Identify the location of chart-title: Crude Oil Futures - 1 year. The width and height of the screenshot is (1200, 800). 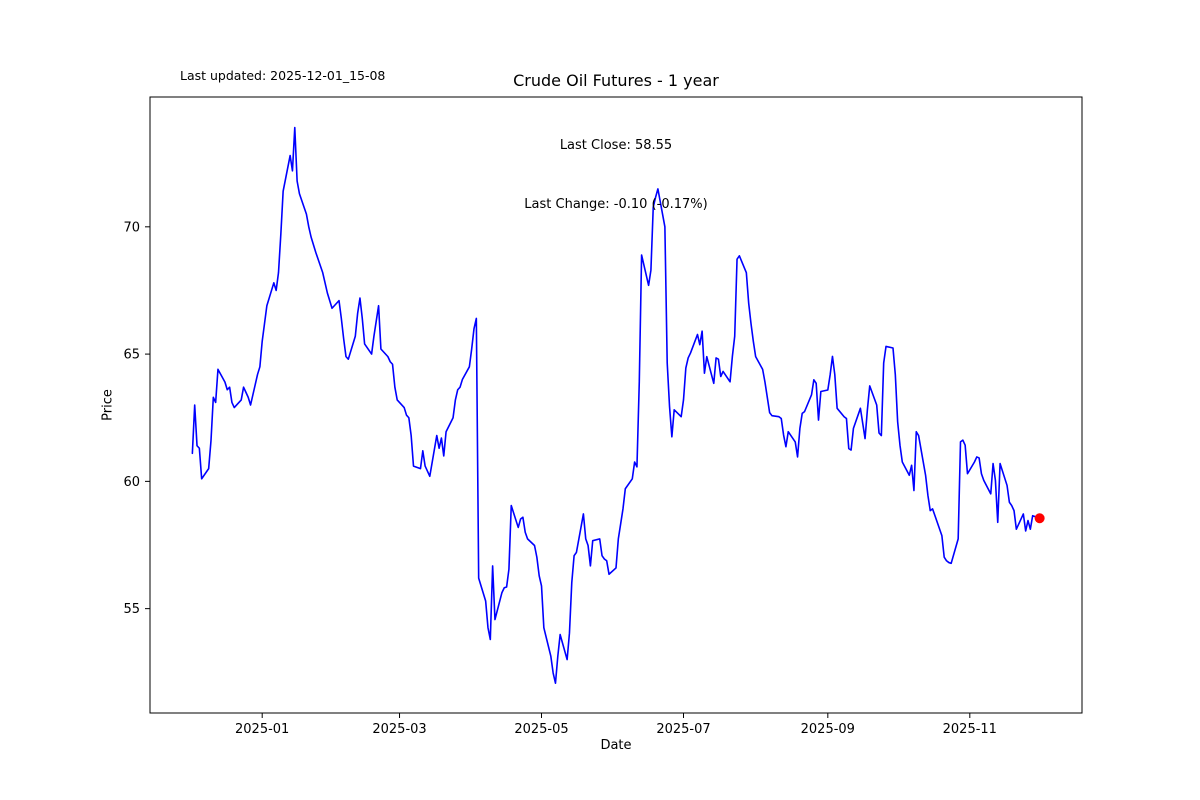
(616, 80).